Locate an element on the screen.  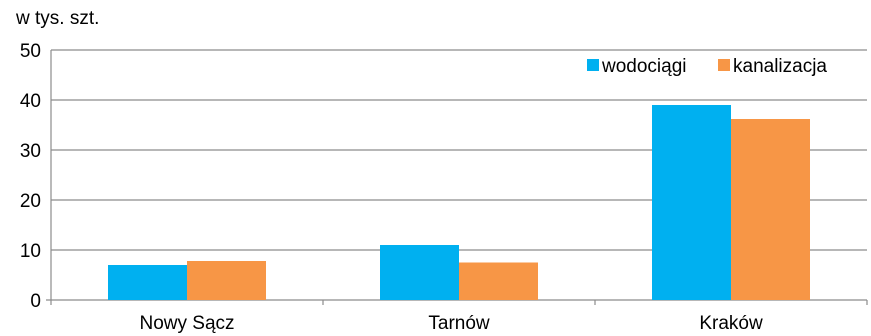
bar-kanalizacja-Nowy Sącz is located at coordinates (226, 280).